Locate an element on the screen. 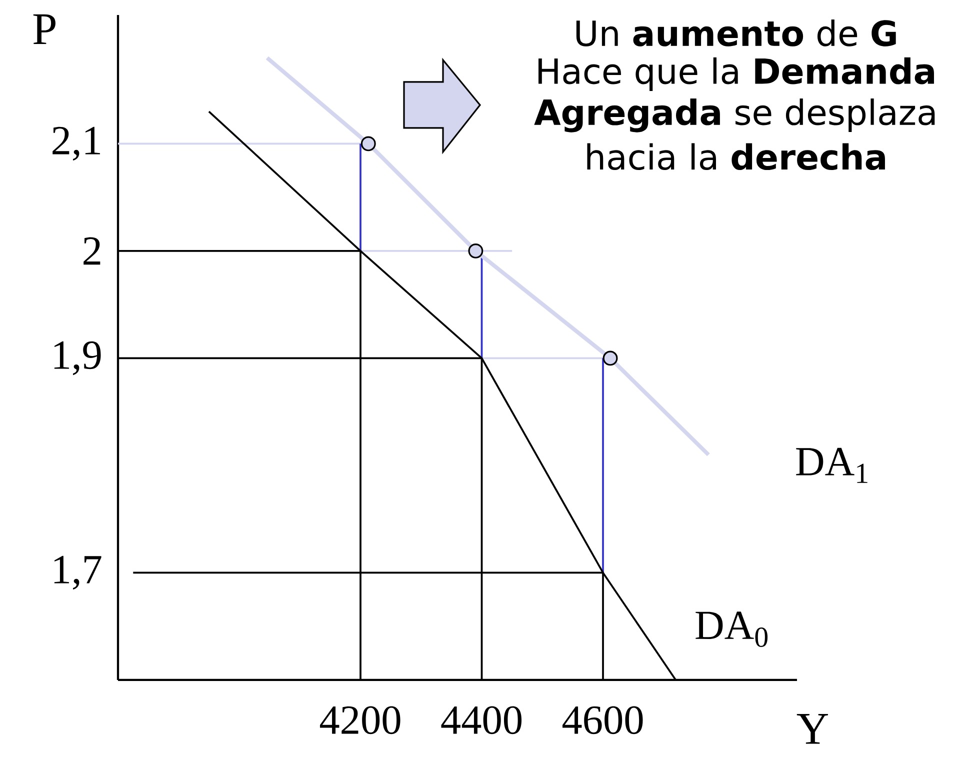 The width and height of the screenshot is (971, 760). y-tick-label: 2 is located at coordinates (92, 251).